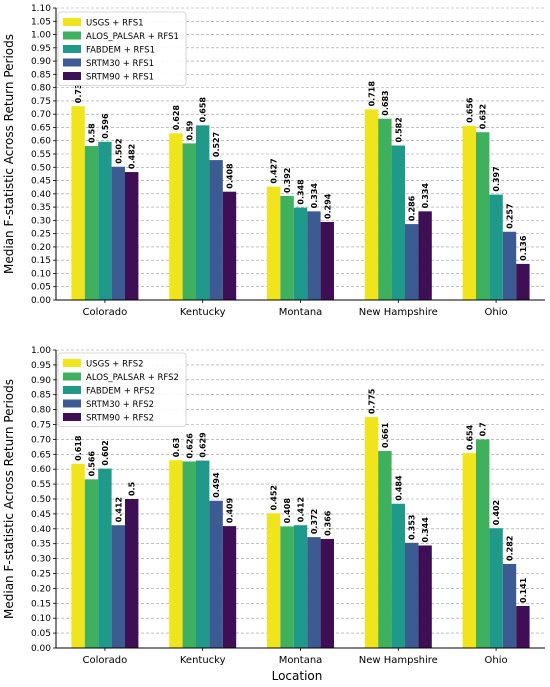 This screenshot has width=550, height=687. What do you see at coordinates (41, 36) in the screenshot?
I see `y-tick-label: 1.00` at bounding box center [41, 36].